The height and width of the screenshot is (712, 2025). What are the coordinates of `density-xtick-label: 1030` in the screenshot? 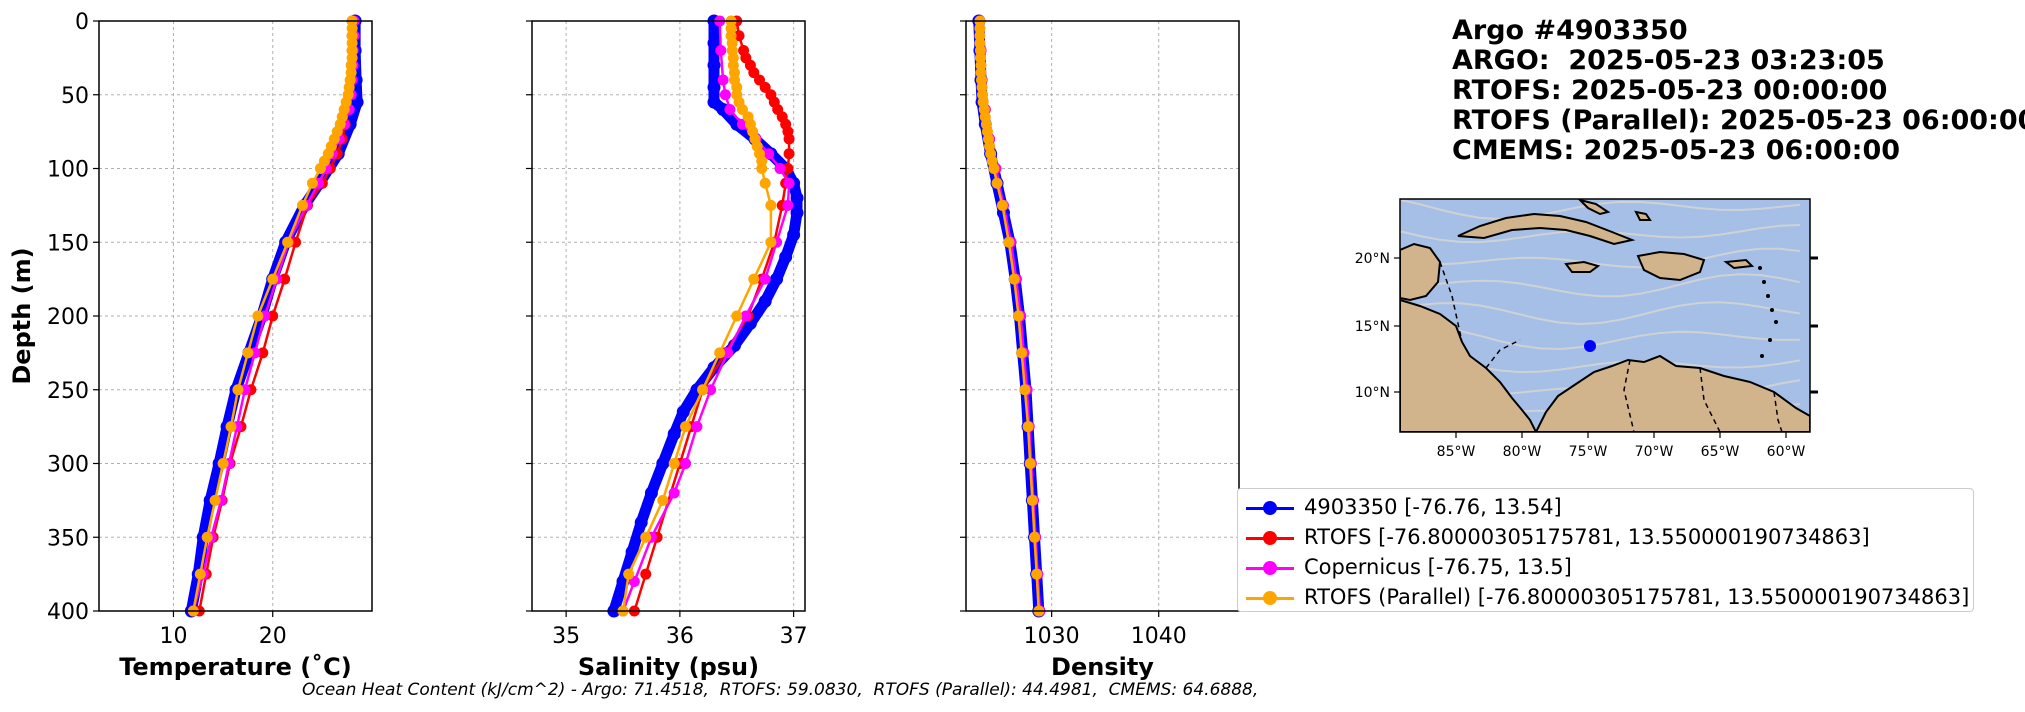 It's located at (1052, 636).